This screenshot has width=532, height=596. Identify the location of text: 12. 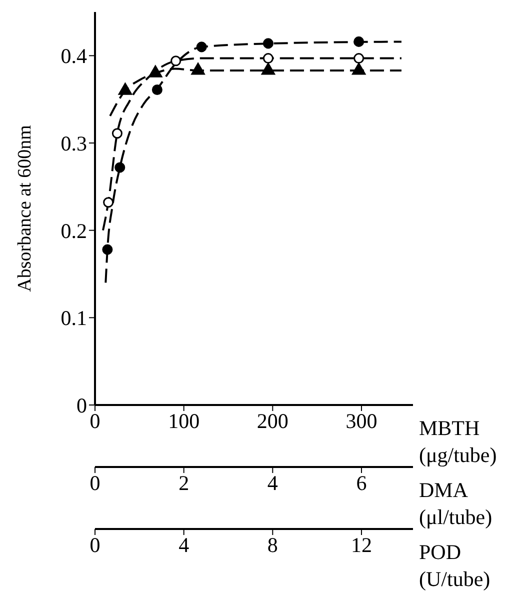
(361, 544).